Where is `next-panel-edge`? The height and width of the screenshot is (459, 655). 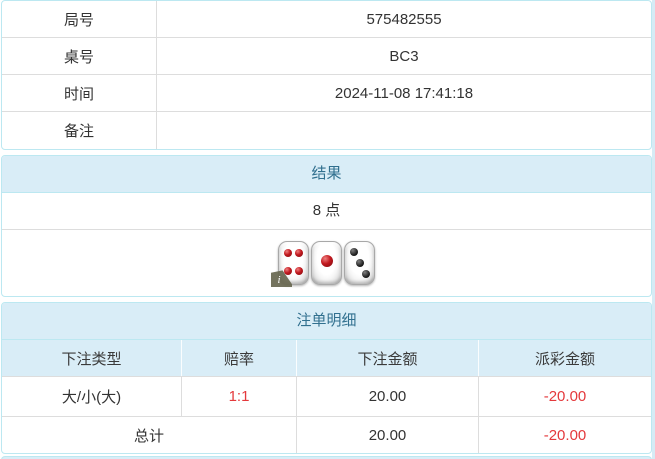
next-panel-edge is located at coordinates (326, 457).